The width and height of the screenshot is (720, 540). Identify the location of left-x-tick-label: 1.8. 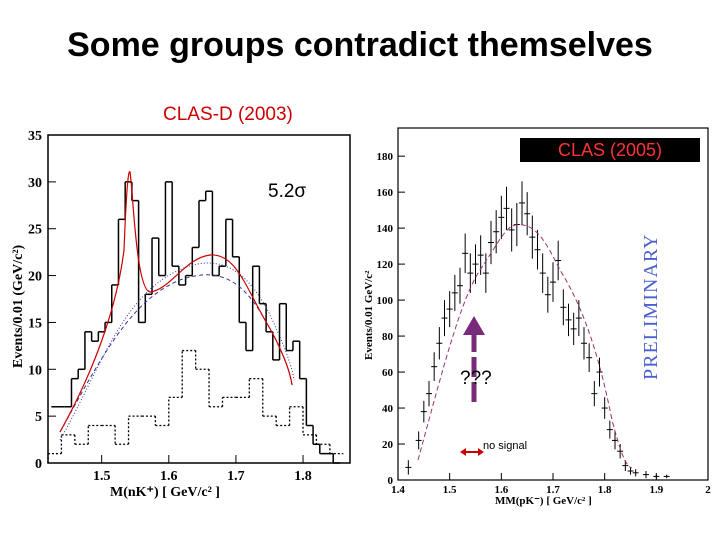
(303, 476).